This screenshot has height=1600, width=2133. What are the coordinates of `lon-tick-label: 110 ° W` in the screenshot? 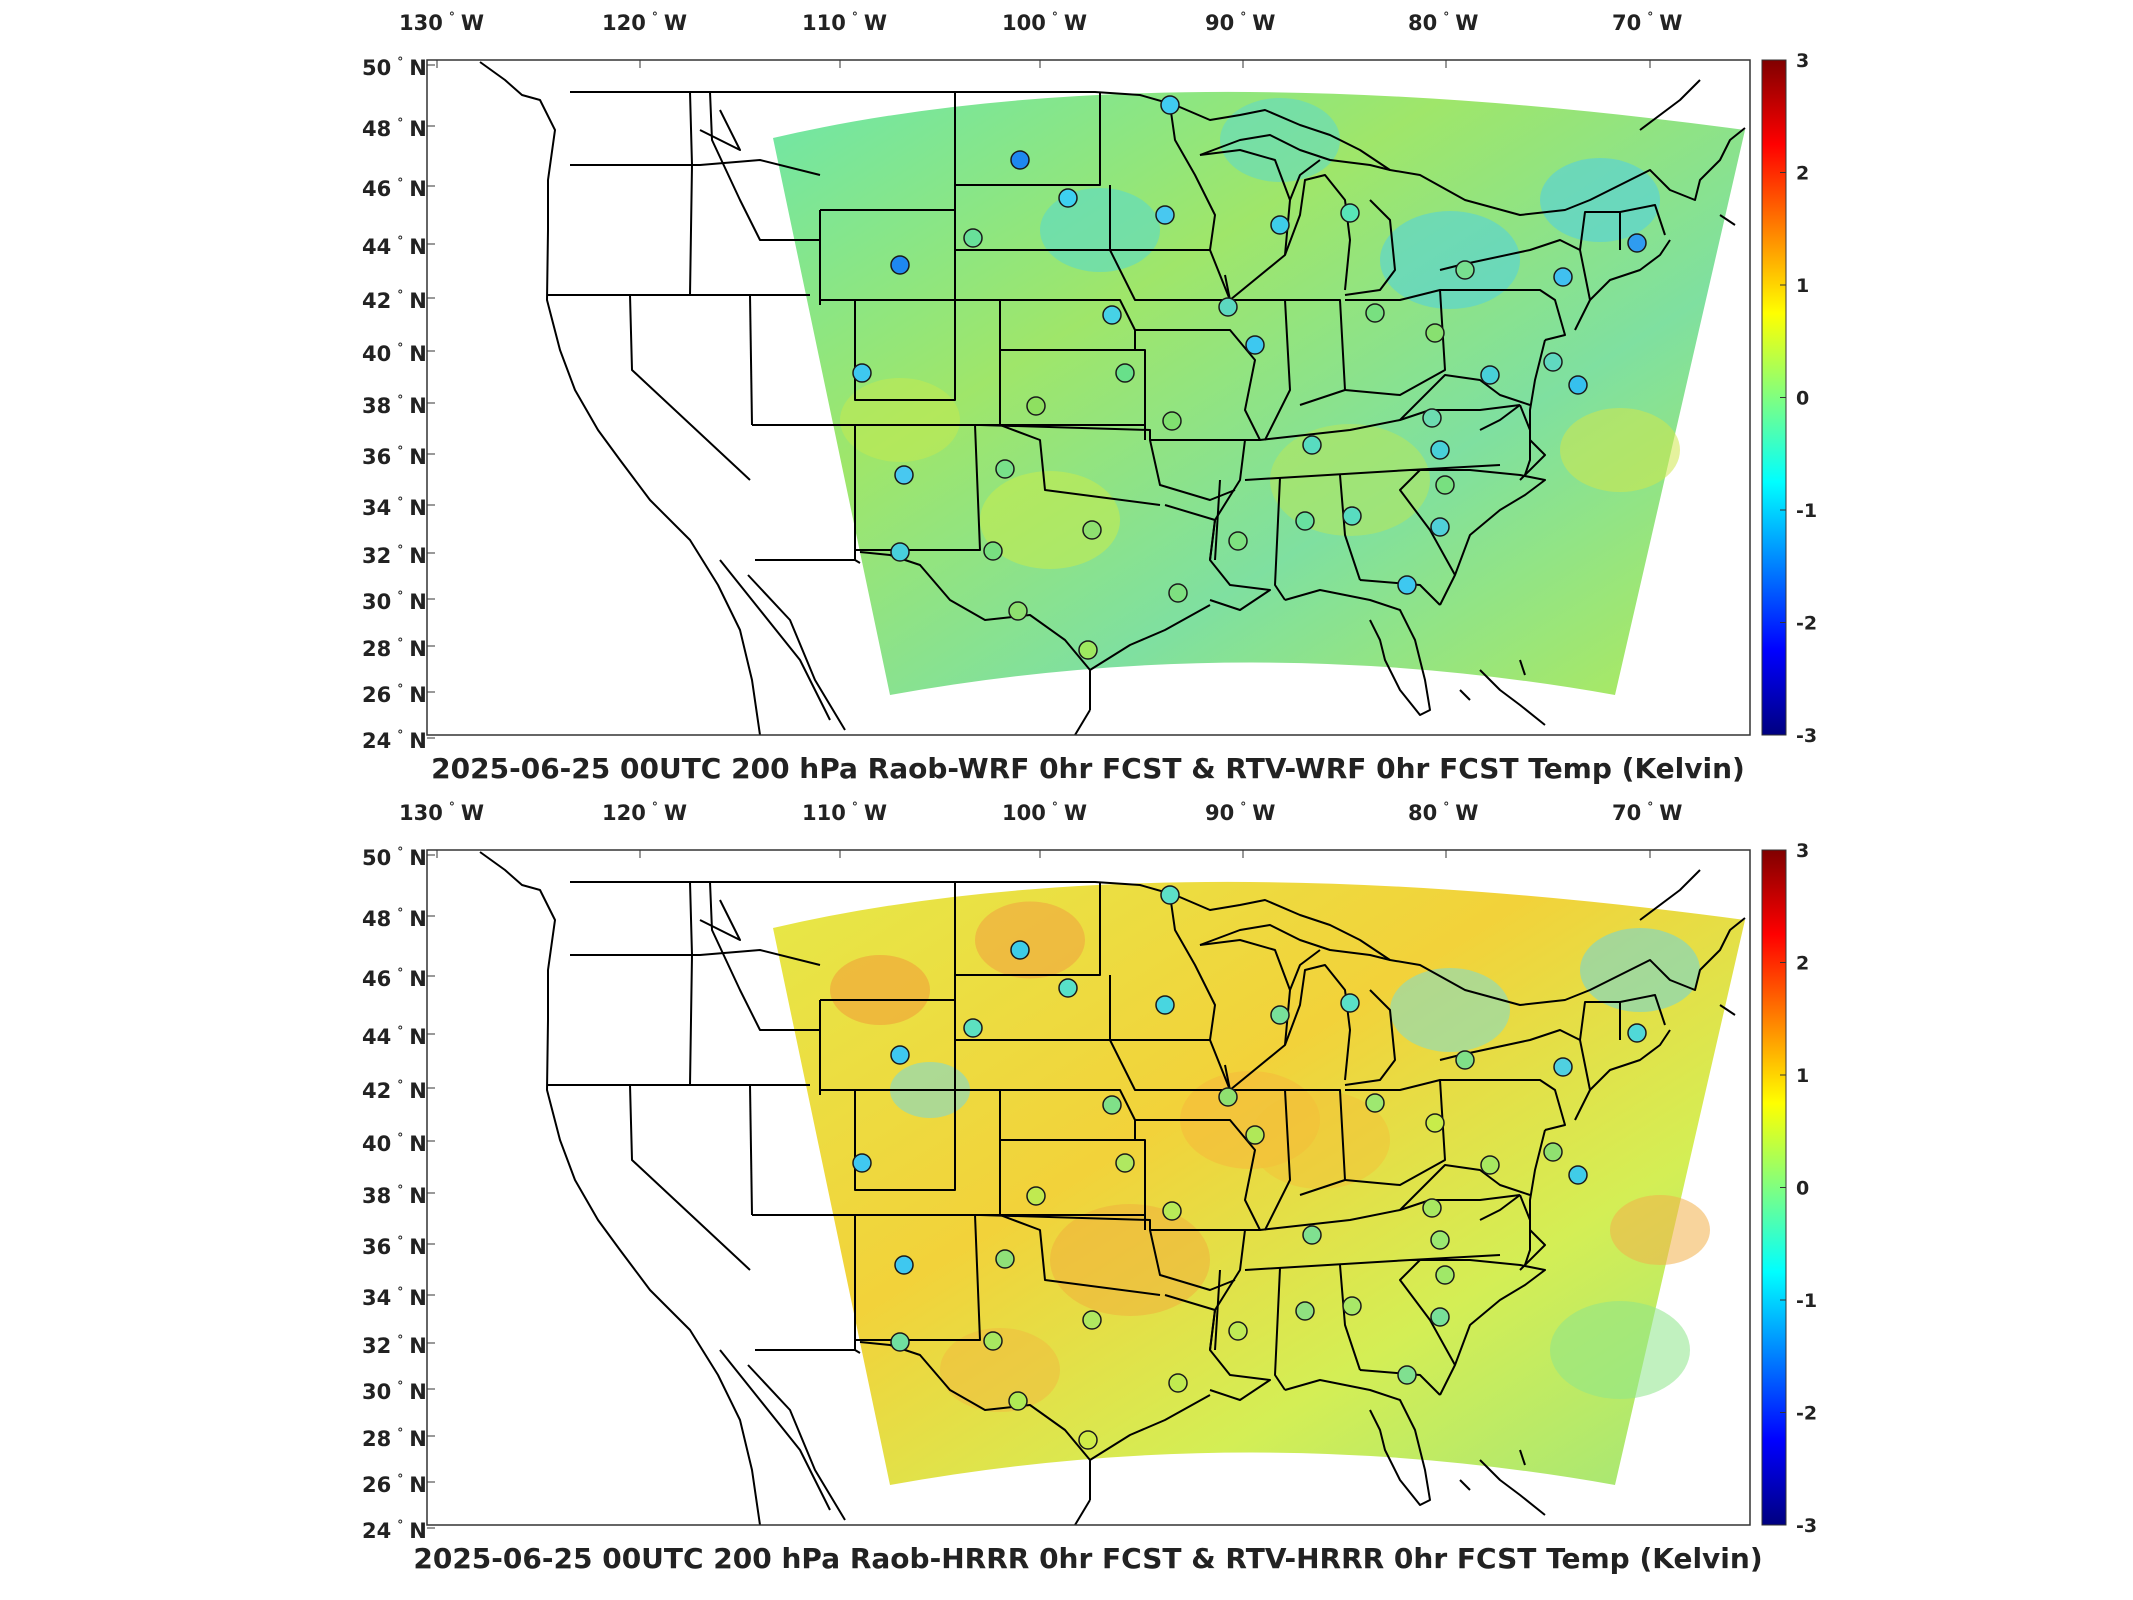 It's located at (844, 22).